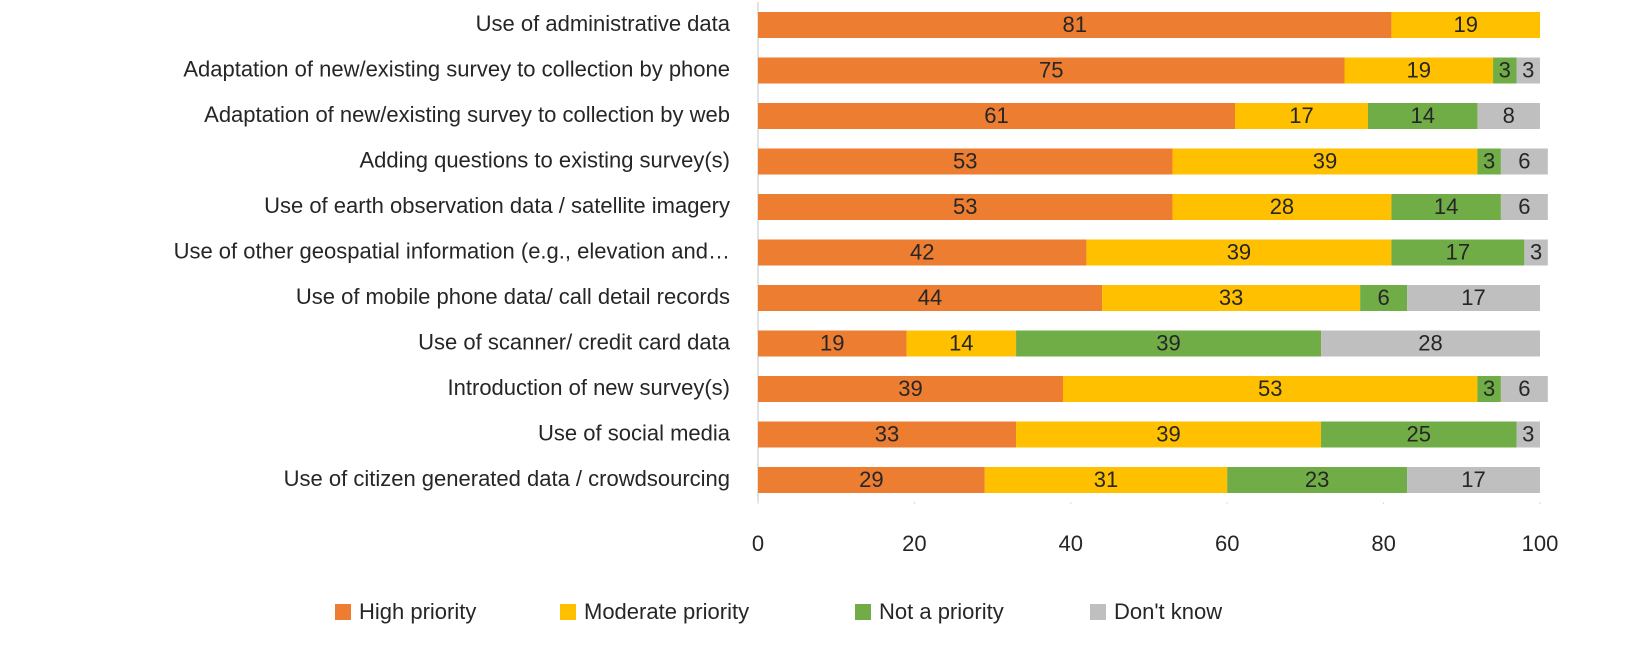 Image resolution: width=1626 pixels, height=651 pixels. What do you see at coordinates (544, 159) in the screenshot?
I see `category-label: Adding questions to existing survey(s)` at bounding box center [544, 159].